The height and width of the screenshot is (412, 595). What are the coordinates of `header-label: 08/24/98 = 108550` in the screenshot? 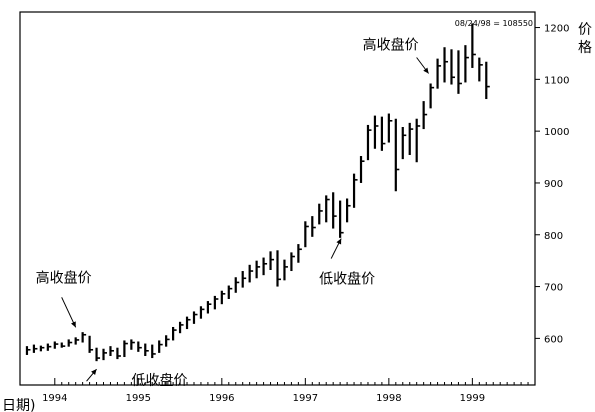 It's located at (494, 23).